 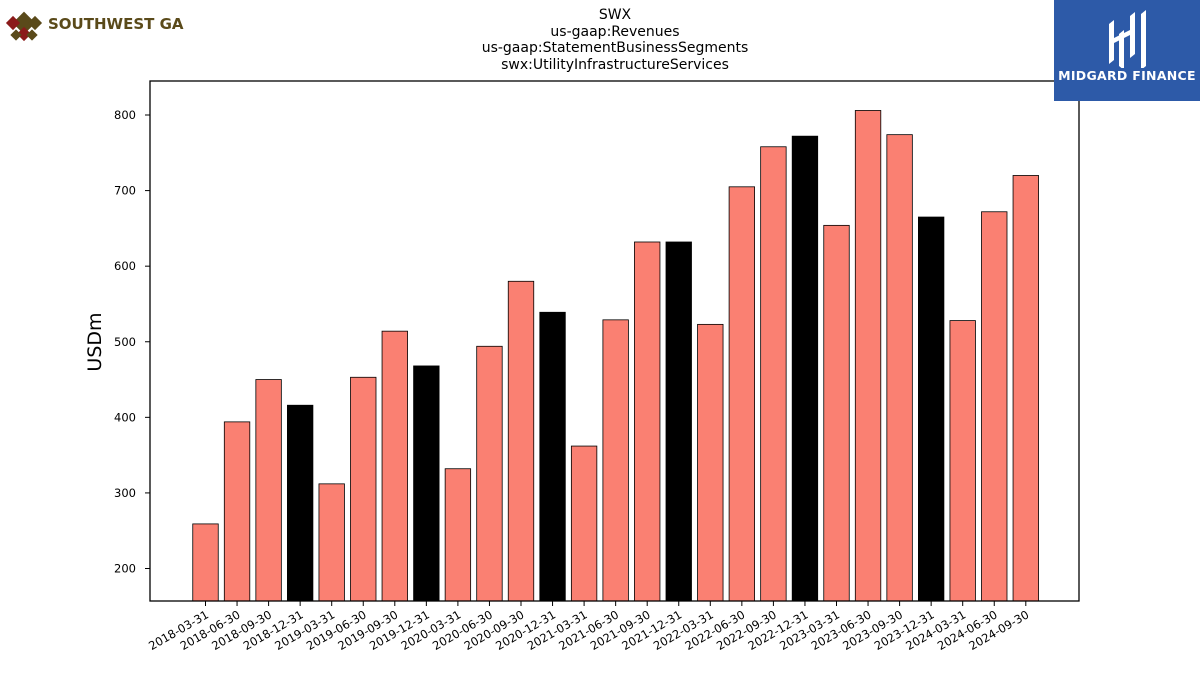 I want to click on title-line-3: us-gaap:StatementBusinessSegments, so click(x=615, y=48).